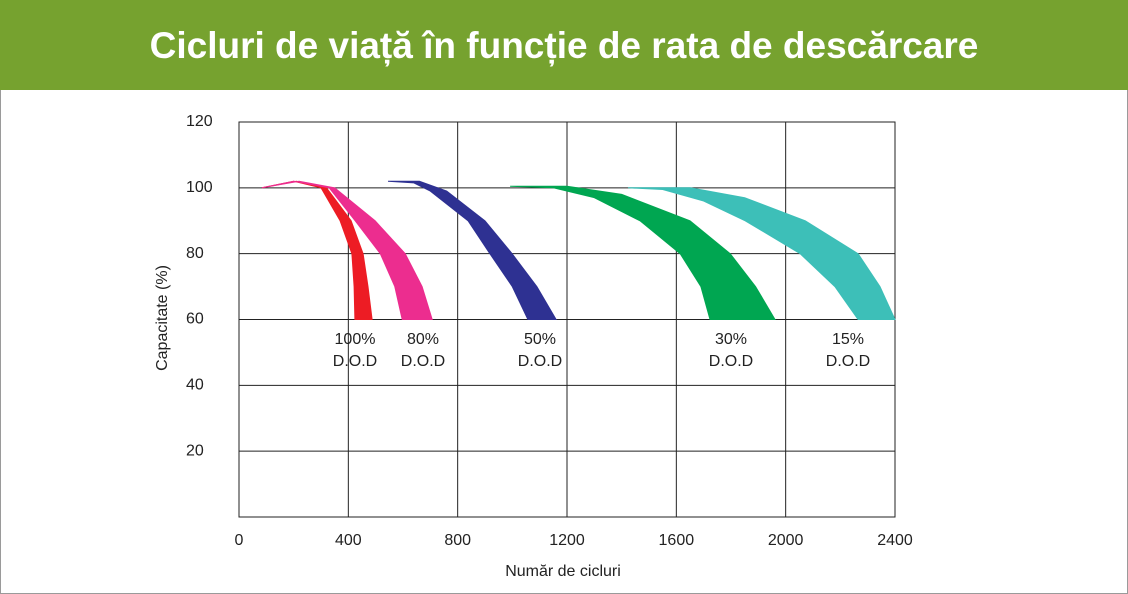 This screenshot has width=1128, height=594. Describe the element at coordinates (199, 187) in the screenshot. I see `y-tick-label: 100` at that location.